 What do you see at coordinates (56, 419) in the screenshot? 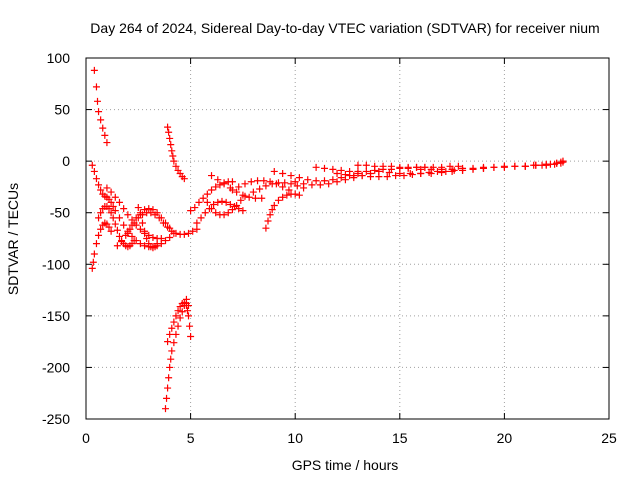
I see `y-tick-label: -250` at bounding box center [56, 419].